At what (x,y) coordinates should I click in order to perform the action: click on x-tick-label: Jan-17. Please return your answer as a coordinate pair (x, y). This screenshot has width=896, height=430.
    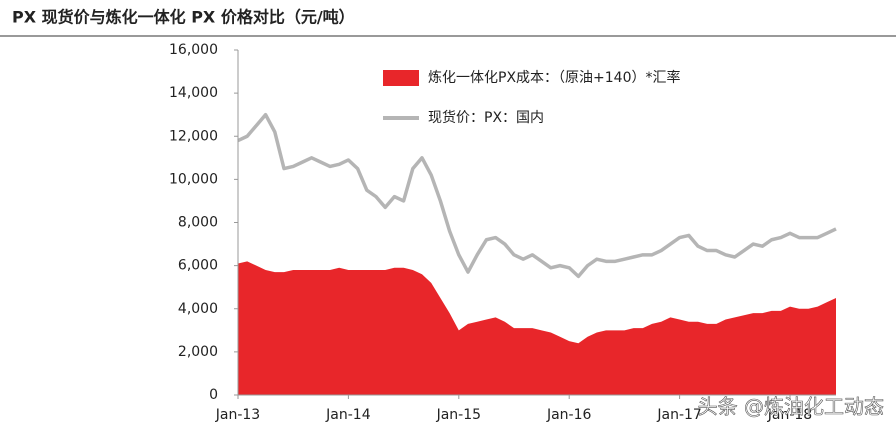
    Looking at the image, I should click on (678, 415).